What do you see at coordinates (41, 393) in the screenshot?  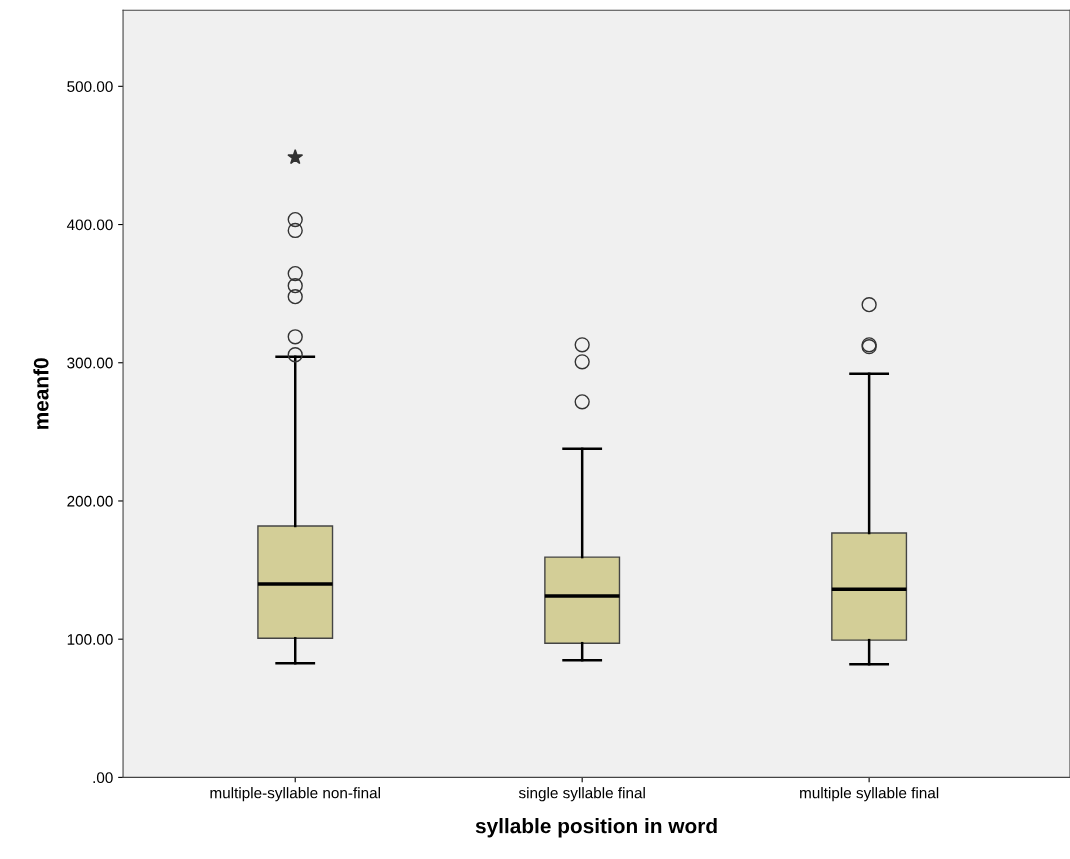 I see `y-axis-title: meanf0` at bounding box center [41, 393].